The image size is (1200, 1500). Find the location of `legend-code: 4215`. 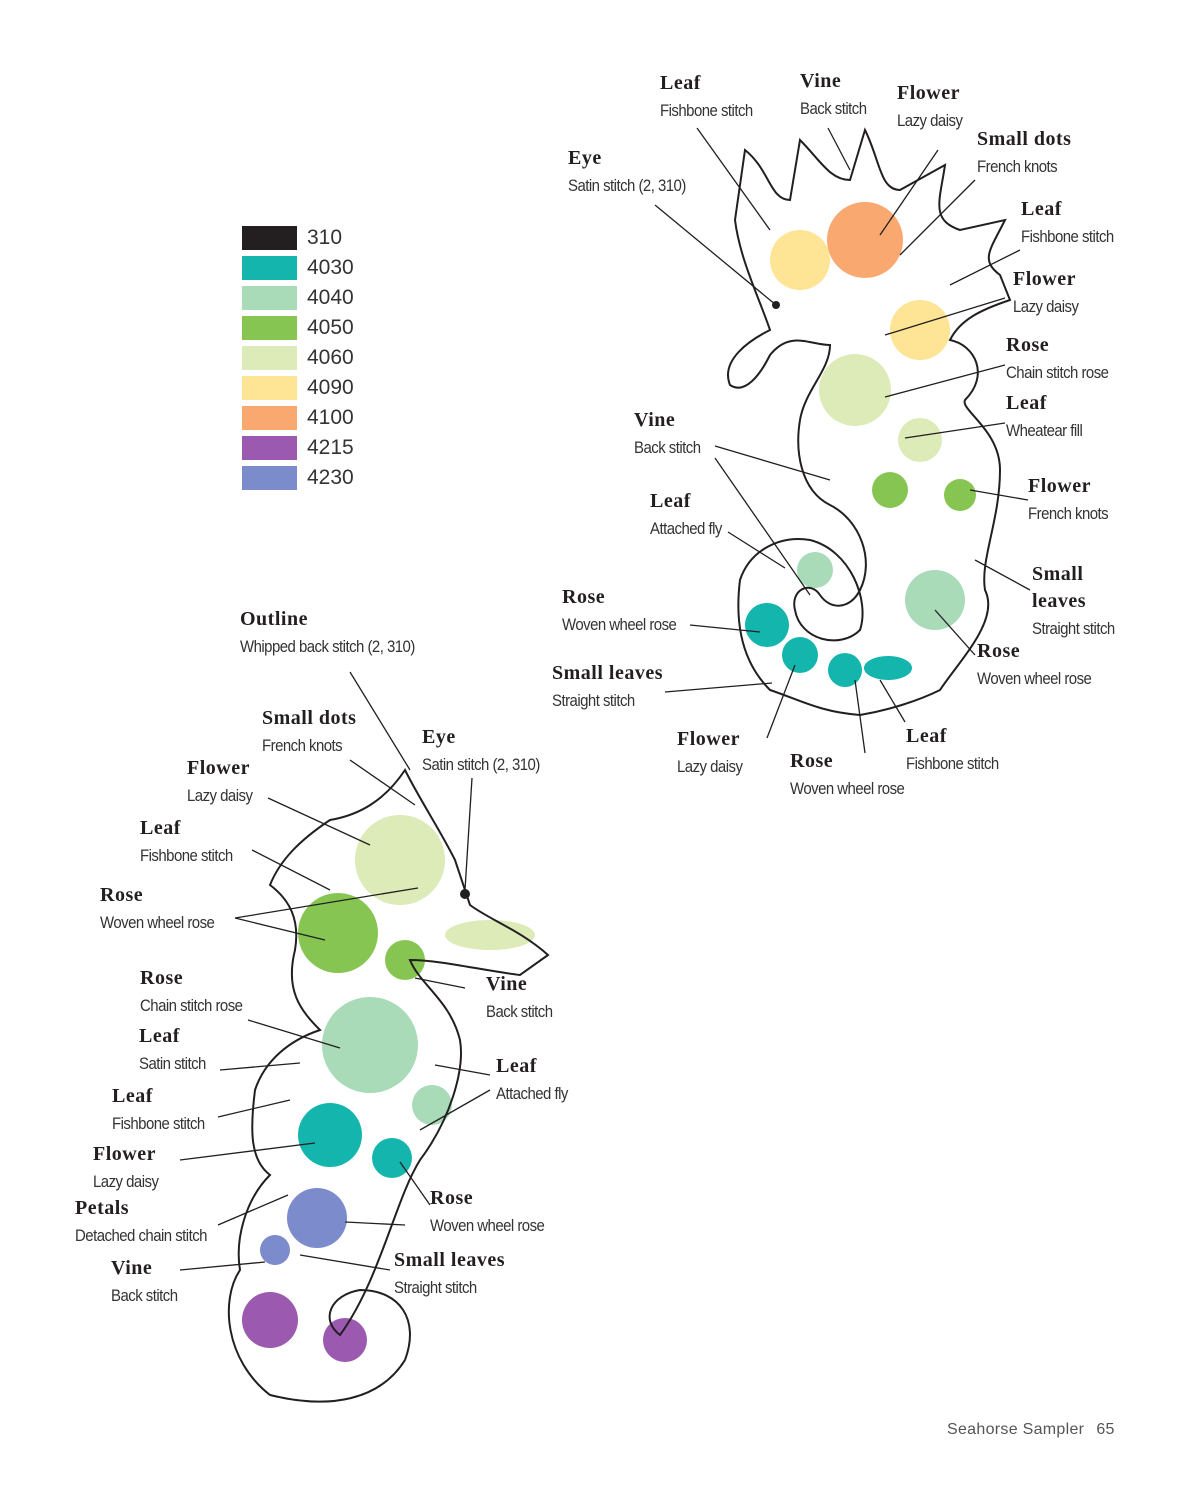

legend-code: 4215 is located at coordinates (330, 447).